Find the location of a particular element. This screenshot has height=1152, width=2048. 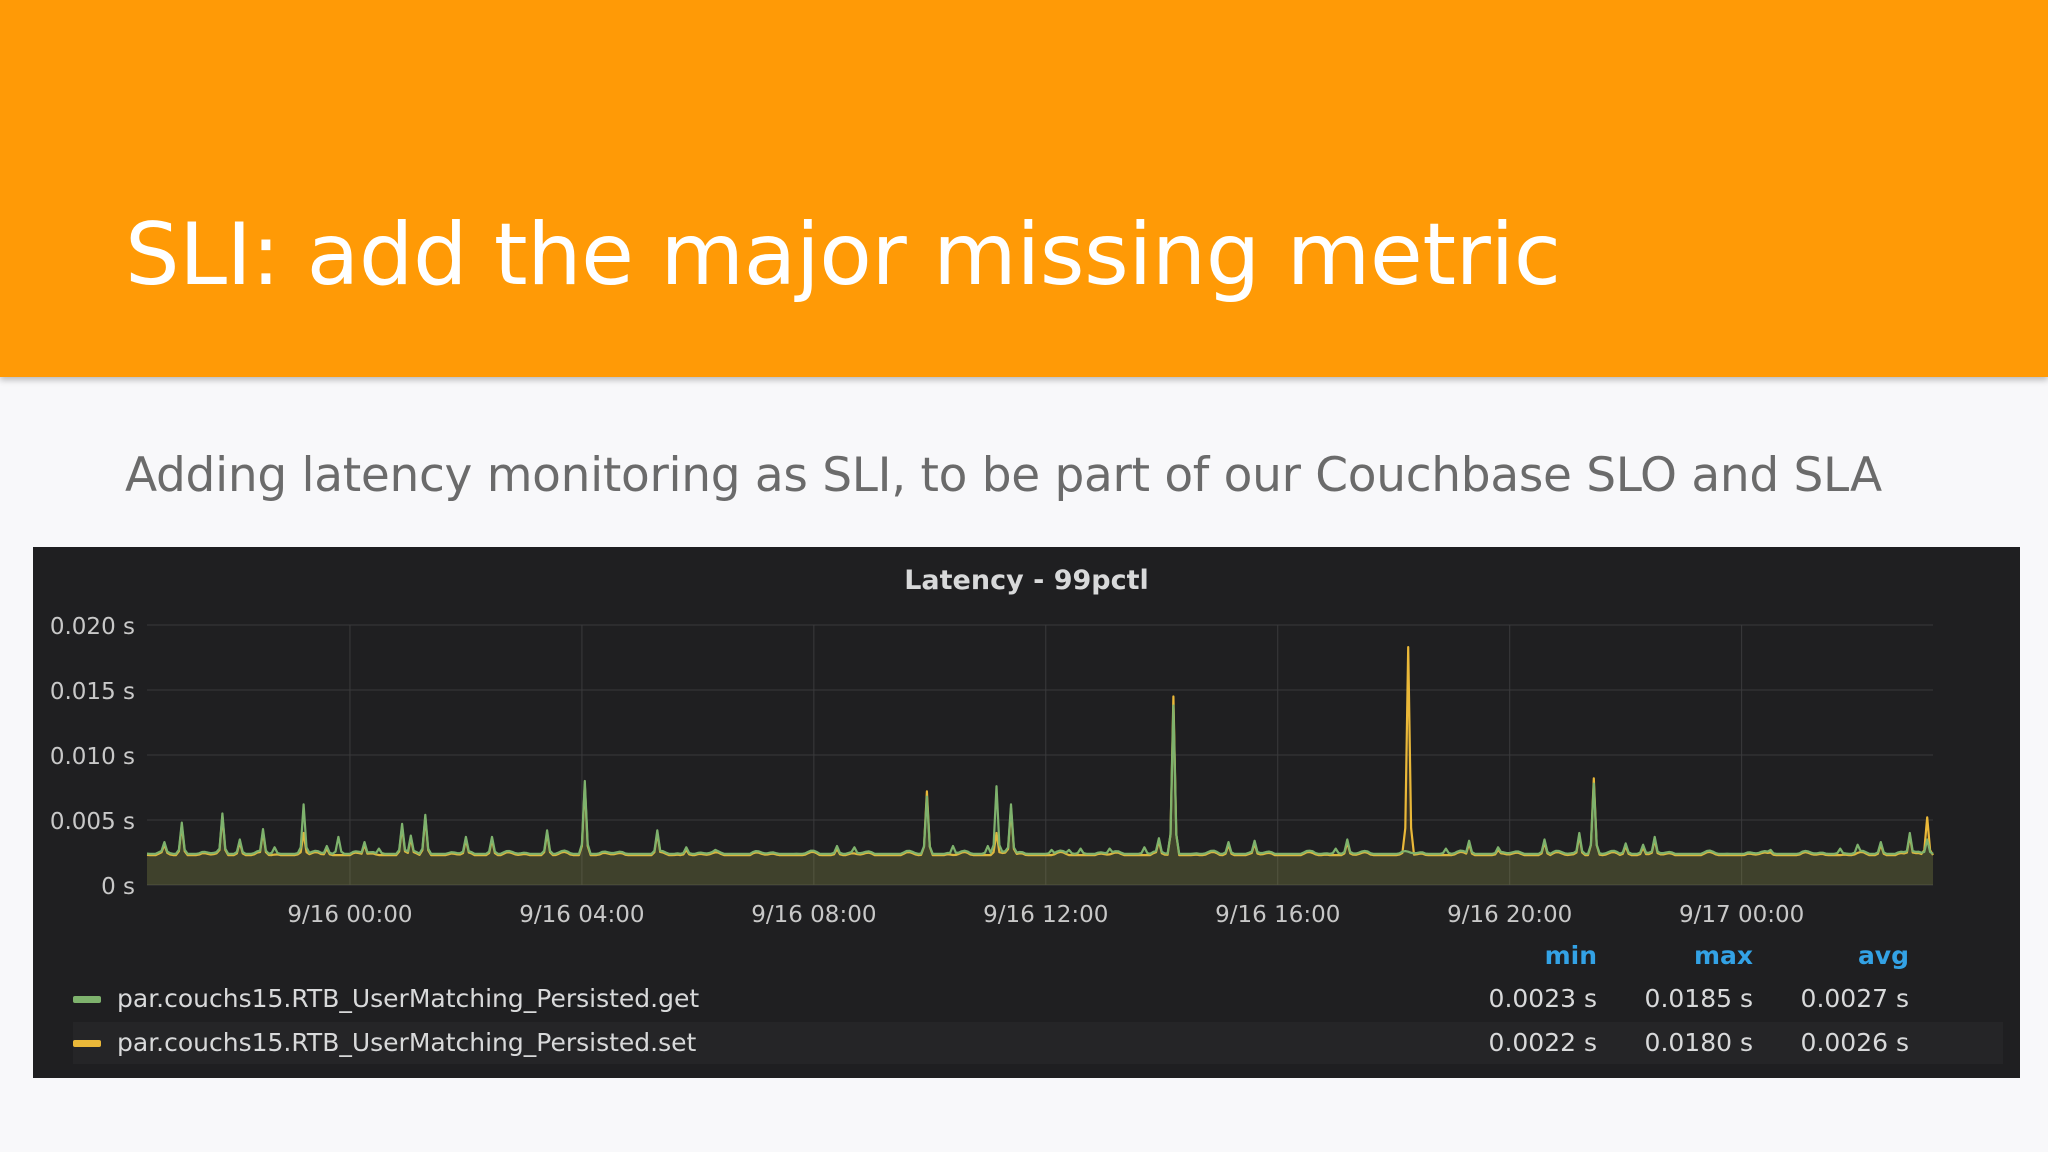

x-tick-label: 9/17 00:00 is located at coordinates (1741, 914).